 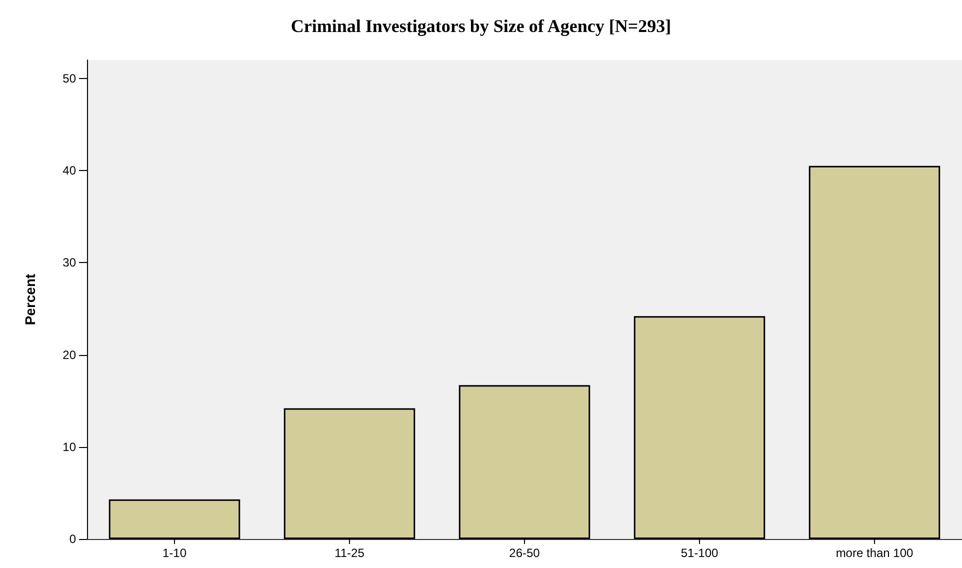 I want to click on y-axis-title: Percent, so click(x=30, y=299).